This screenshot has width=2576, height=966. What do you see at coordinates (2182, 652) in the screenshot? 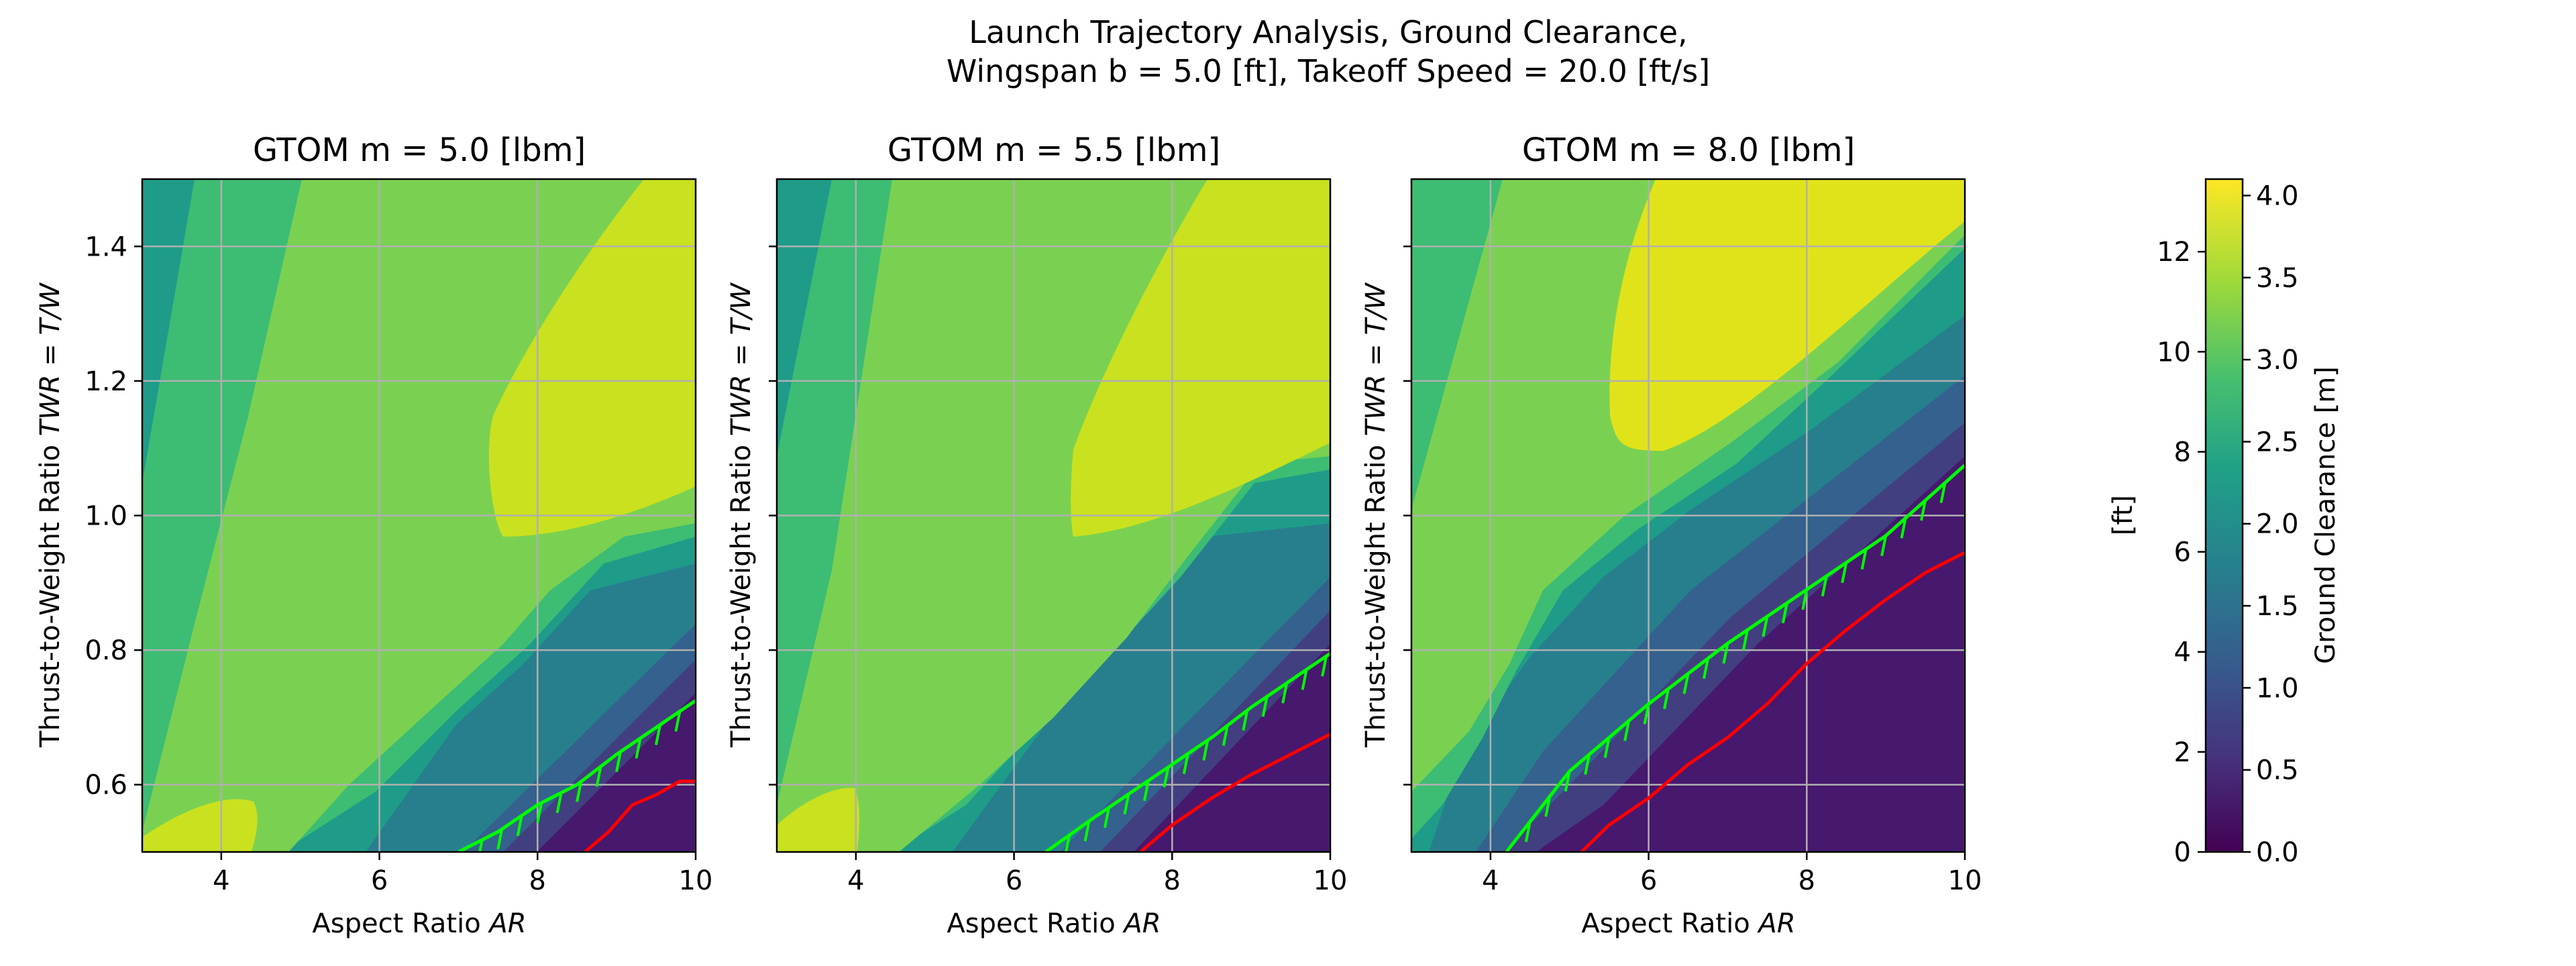
I see `colorbar-tick-label-ft: 4` at bounding box center [2182, 652].